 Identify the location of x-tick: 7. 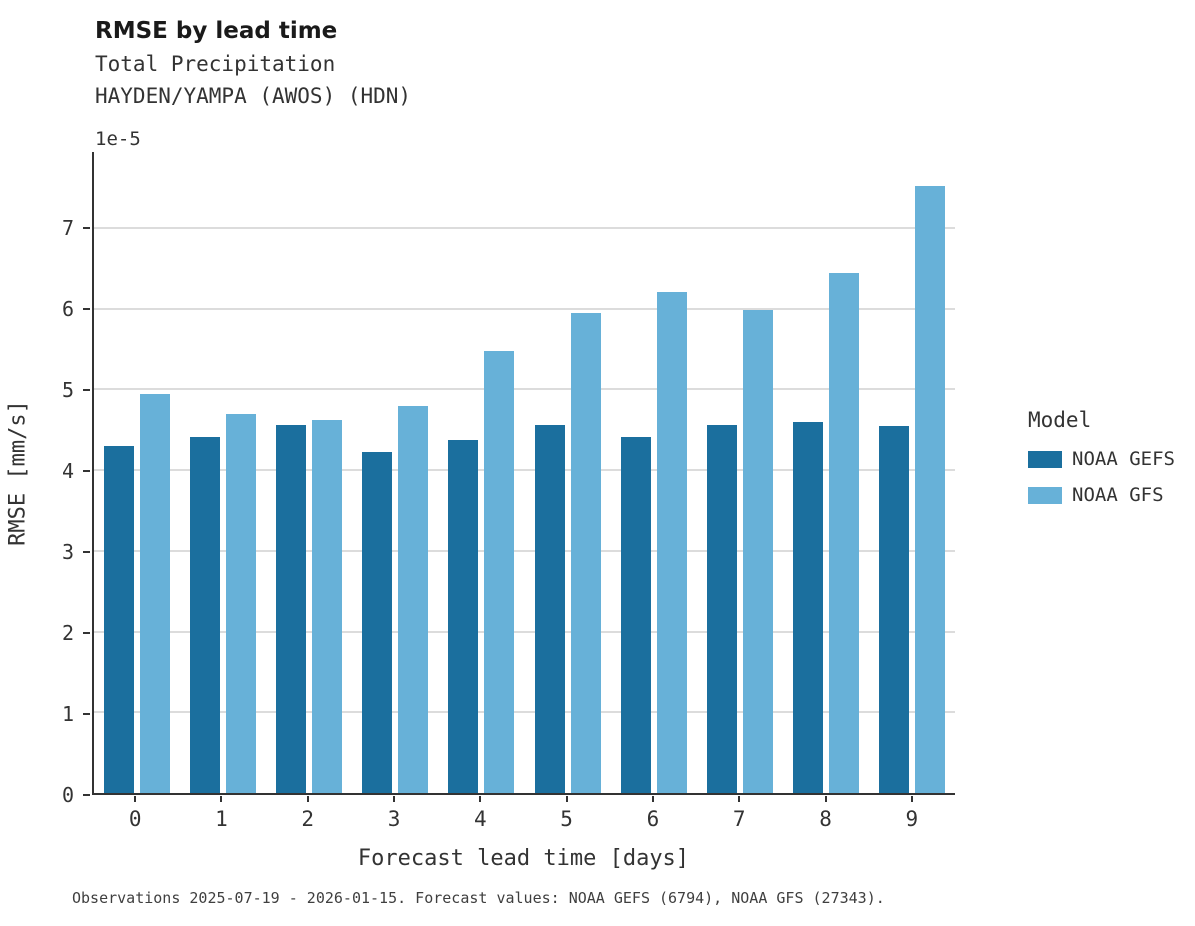
(739, 813).